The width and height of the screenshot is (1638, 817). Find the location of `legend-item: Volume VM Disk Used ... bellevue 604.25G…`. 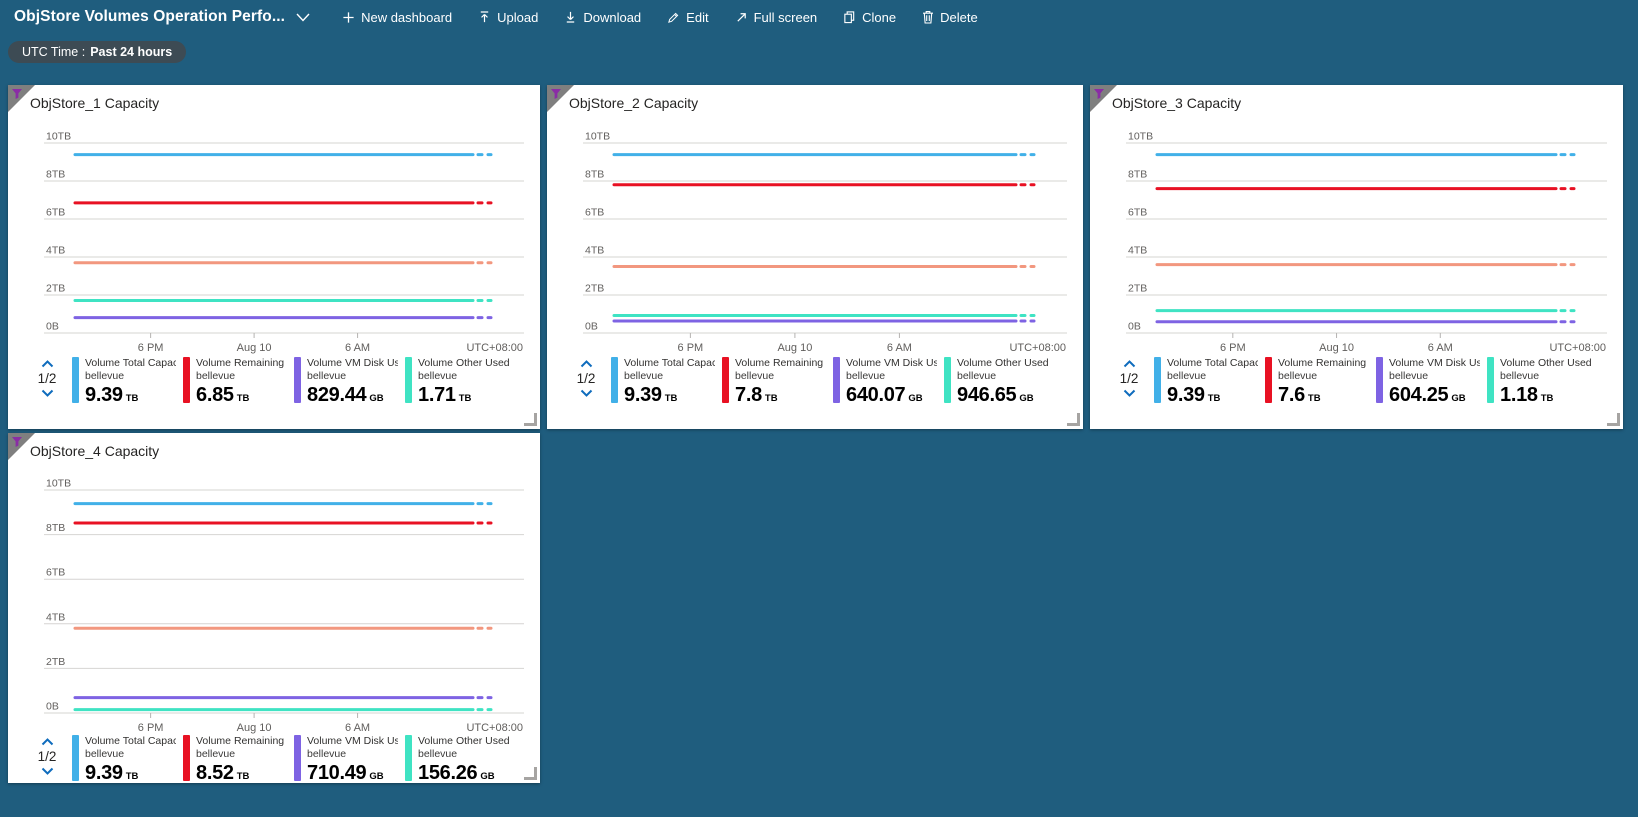

legend-item: Volume VM Disk Used ... bellevue 604.25G… is located at coordinates (1428, 382).